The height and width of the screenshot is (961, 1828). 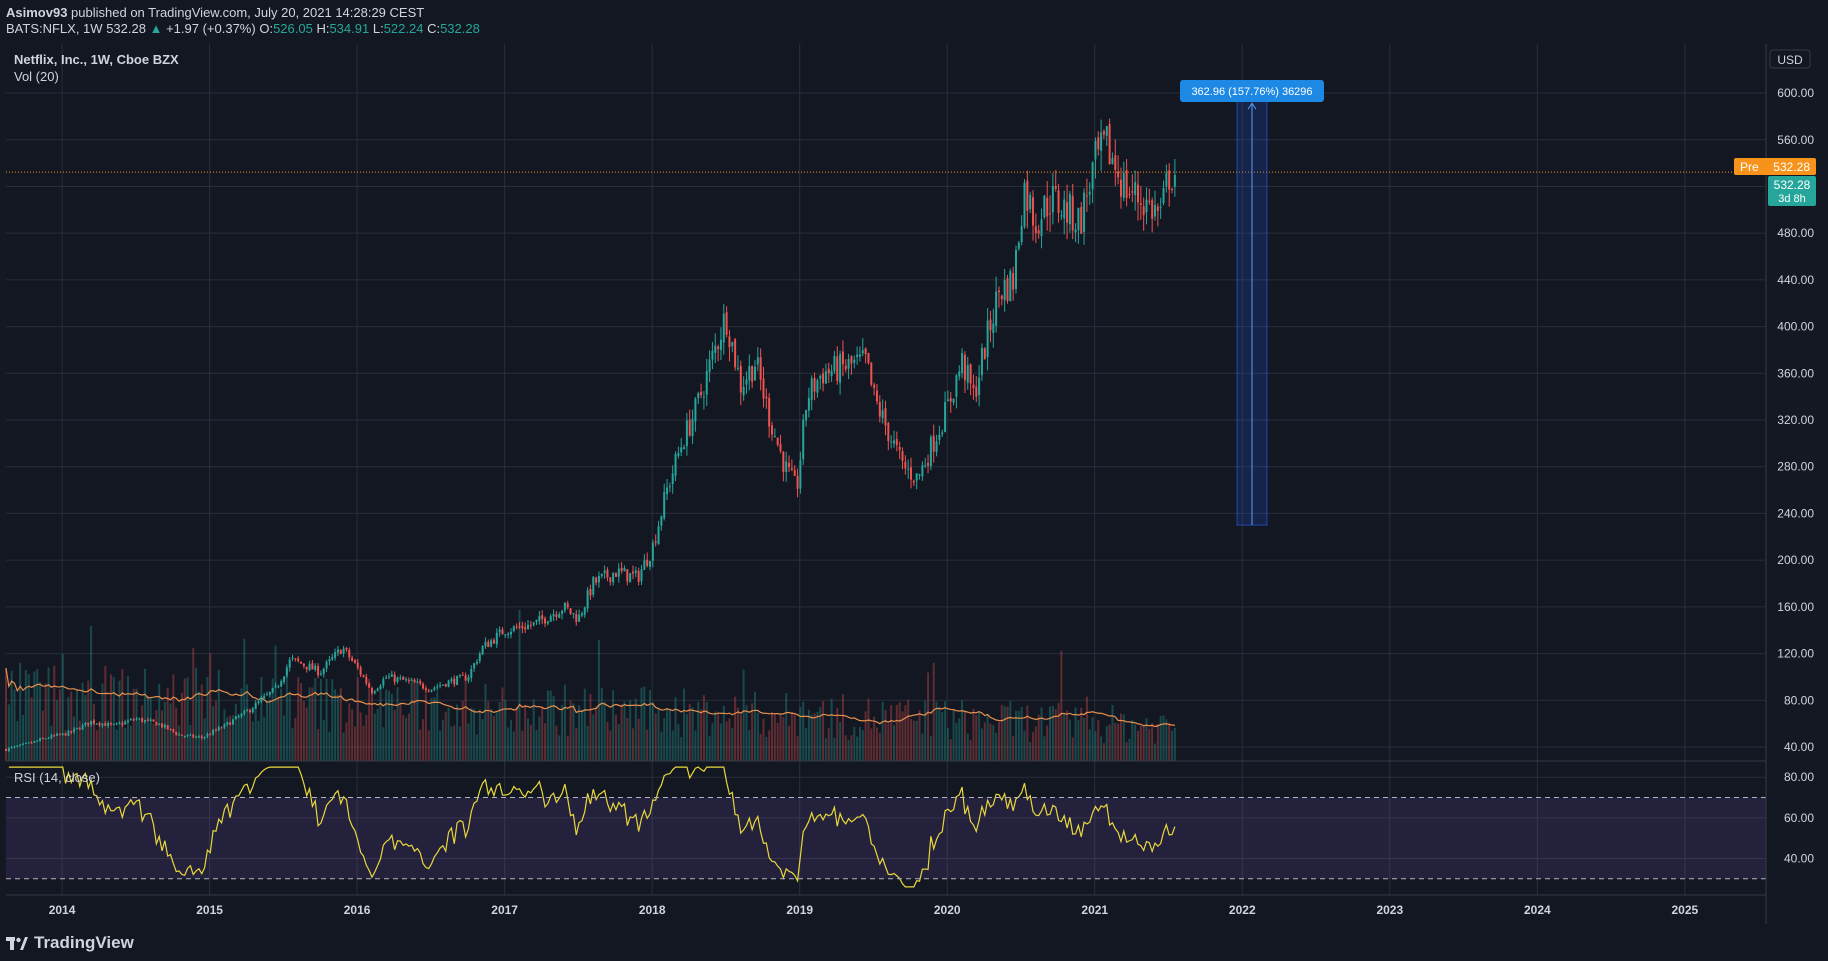 What do you see at coordinates (1795, 513) in the screenshot?
I see `price-tick-label: 240.00` at bounding box center [1795, 513].